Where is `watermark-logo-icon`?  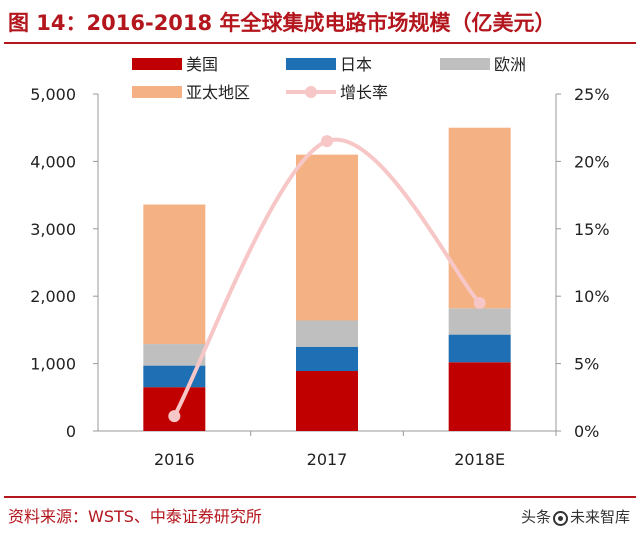 watermark-logo-icon is located at coordinates (560, 518).